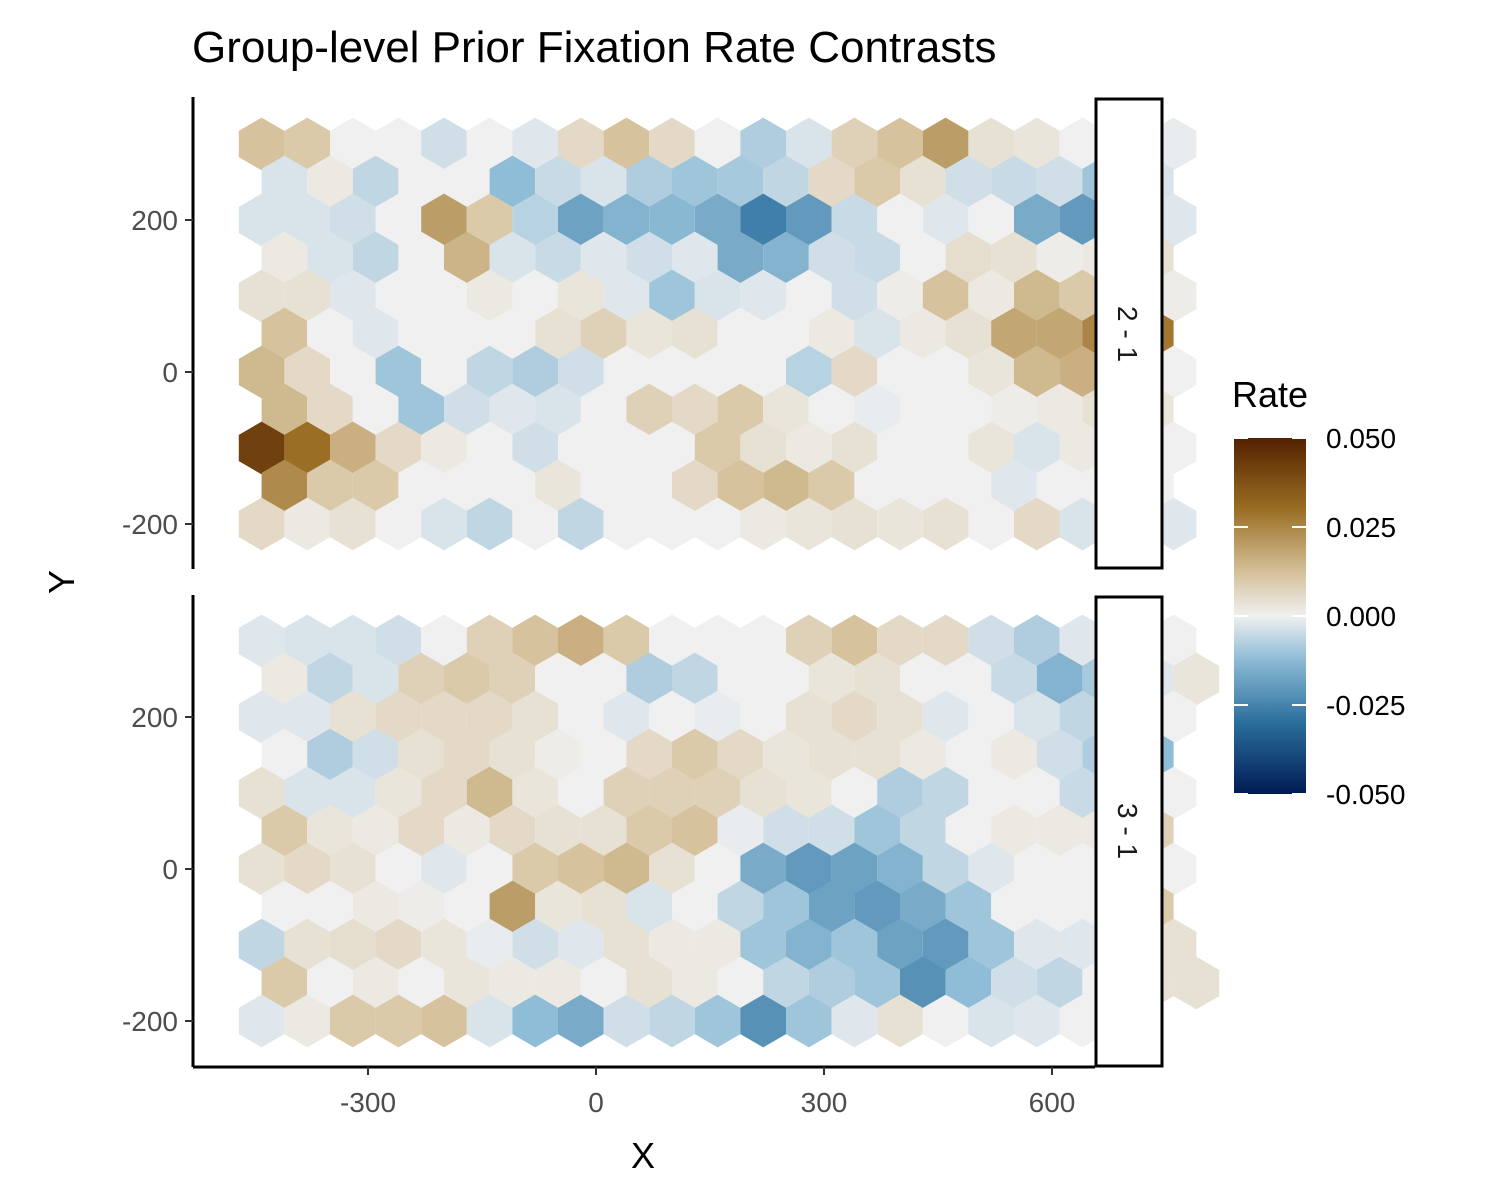 This screenshot has height=1200, width=1500. What do you see at coordinates (1127, 334) in the screenshot?
I see `strip-label-top: 2 - 1` at bounding box center [1127, 334].